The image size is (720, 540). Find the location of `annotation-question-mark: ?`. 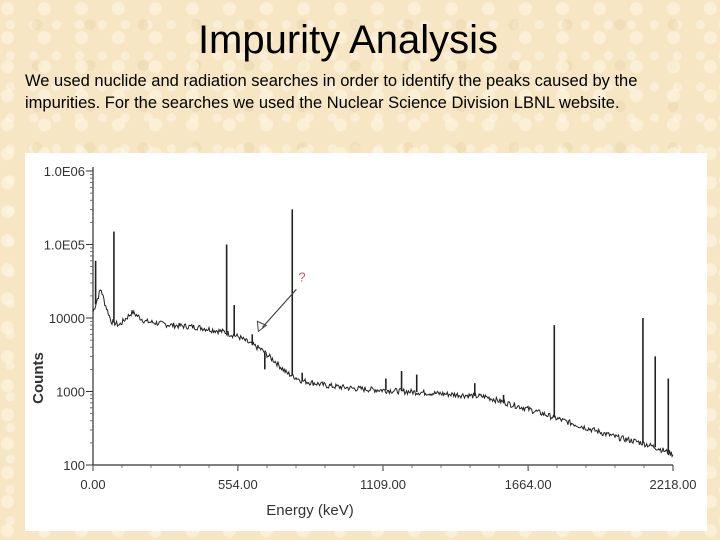

annotation-question-mark: ? is located at coordinates (301, 276).